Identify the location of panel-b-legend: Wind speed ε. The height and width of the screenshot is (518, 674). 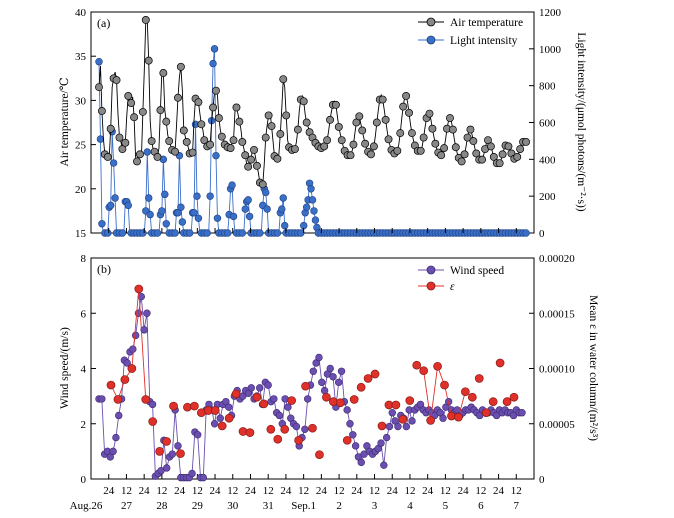
(461, 279).